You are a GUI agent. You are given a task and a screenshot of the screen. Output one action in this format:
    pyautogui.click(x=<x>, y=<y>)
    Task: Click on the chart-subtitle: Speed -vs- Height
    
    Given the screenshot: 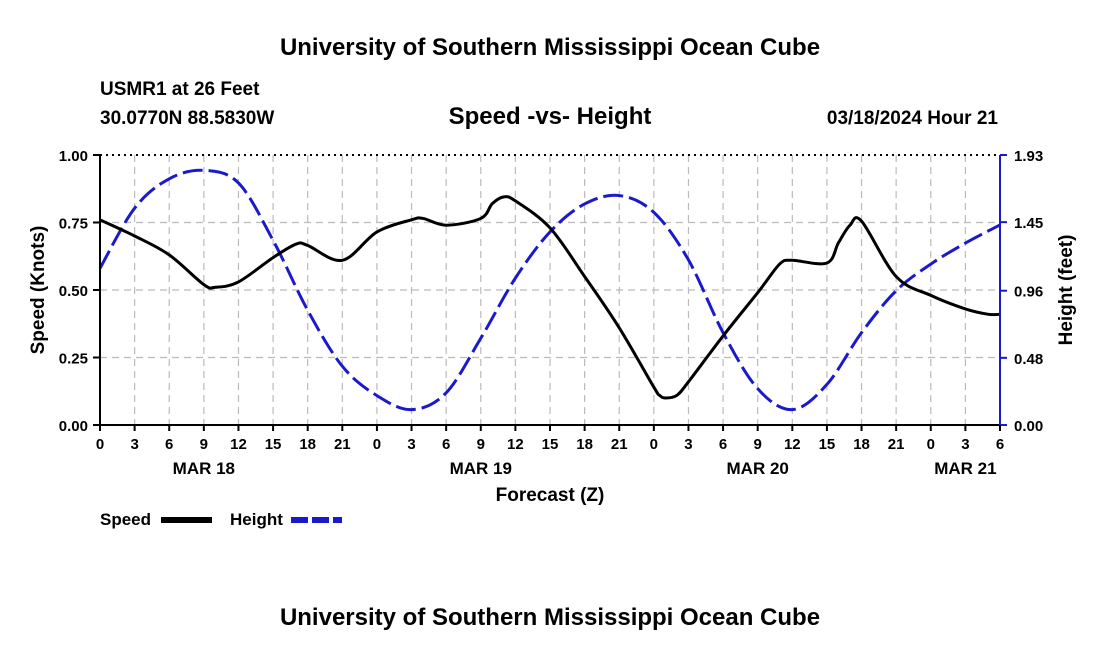 What is the action you would take?
    pyautogui.click(x=550, y=116)
    